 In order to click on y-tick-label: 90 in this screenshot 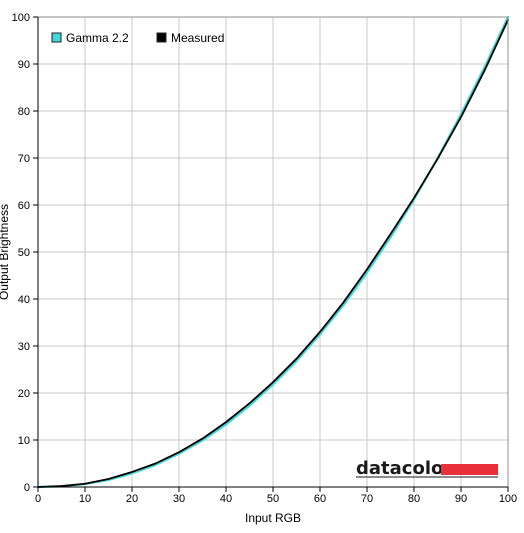, I will do `click(24, 65)`.